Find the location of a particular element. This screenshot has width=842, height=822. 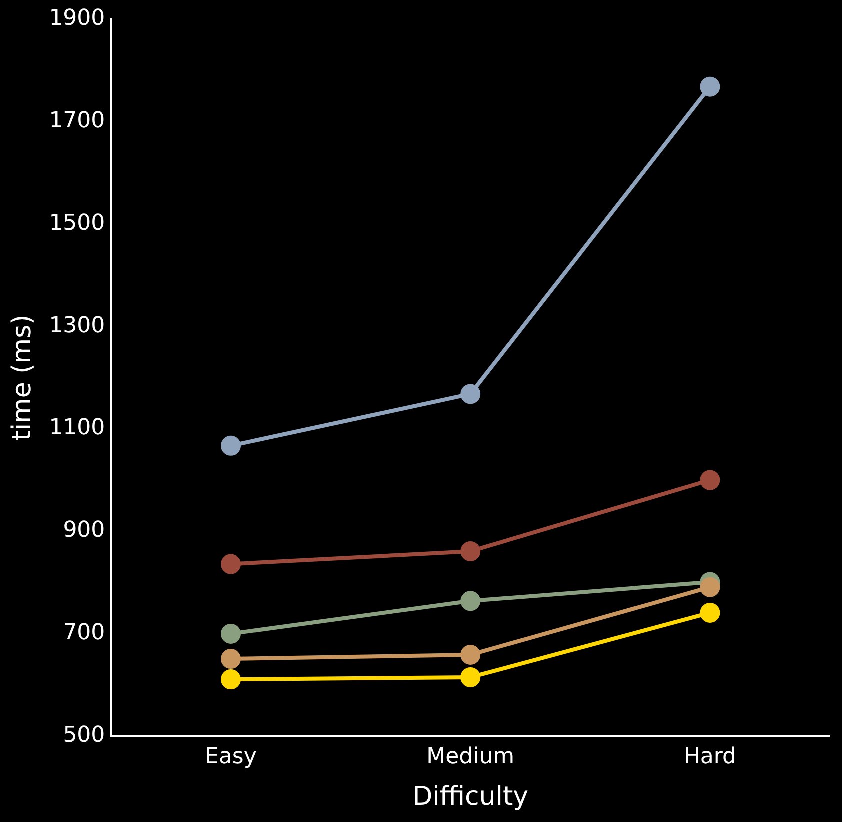

y-axis-title: time (ms) is located at coordinates (22, 377).